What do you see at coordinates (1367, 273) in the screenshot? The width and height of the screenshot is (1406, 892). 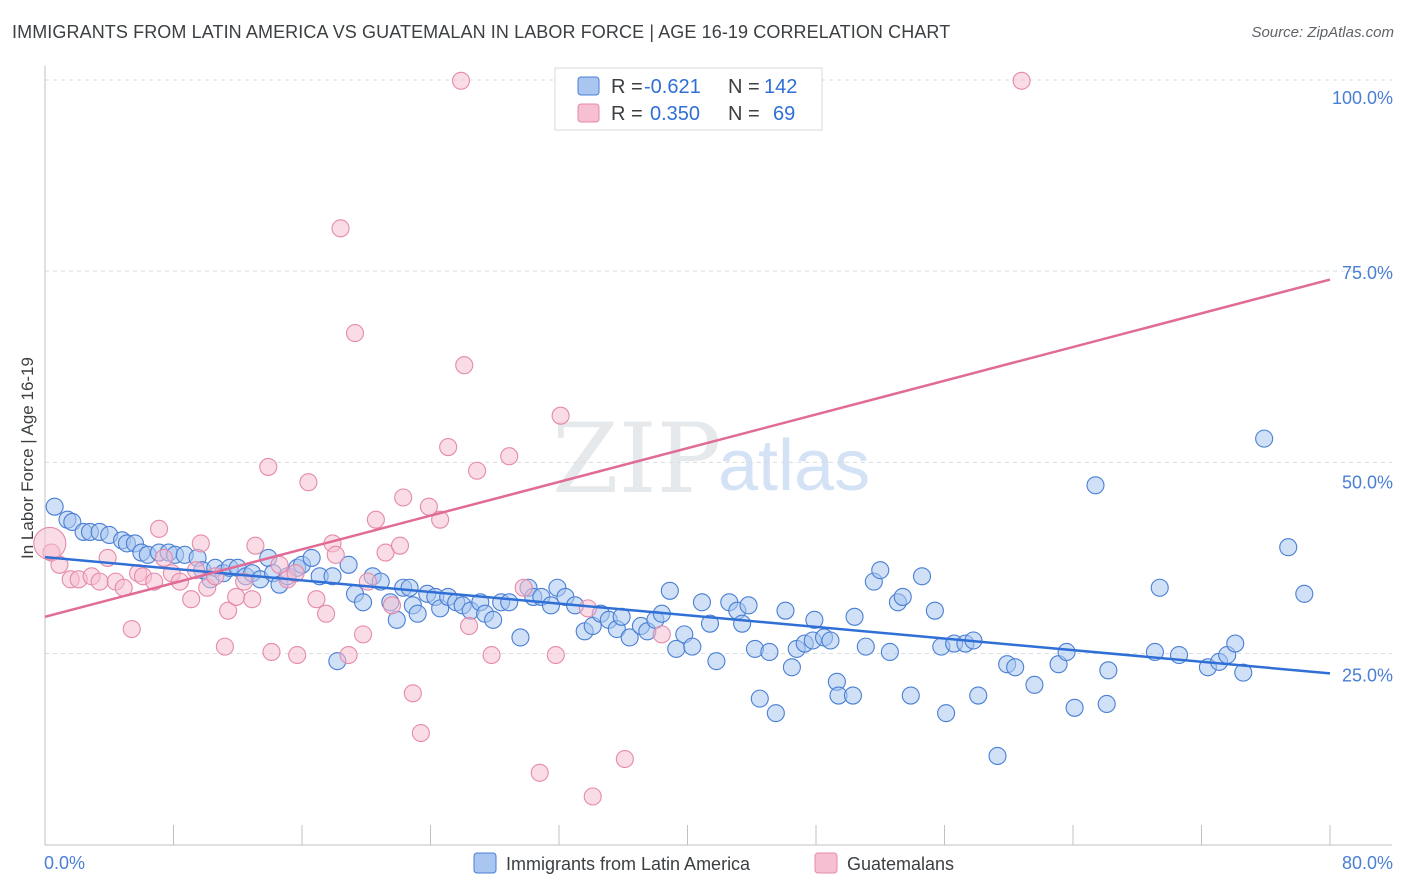 I see `y-tick-label-2: 75.0%` at bounding box center [1367, 273].